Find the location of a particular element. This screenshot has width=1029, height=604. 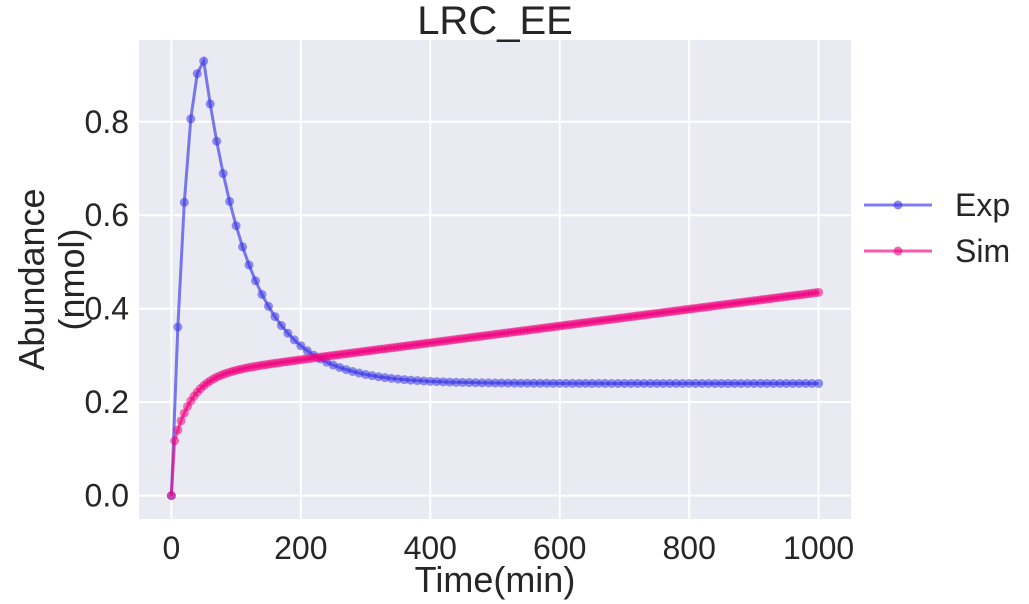

x-axis-label: Time(min) is located at coordinates (495, 579).